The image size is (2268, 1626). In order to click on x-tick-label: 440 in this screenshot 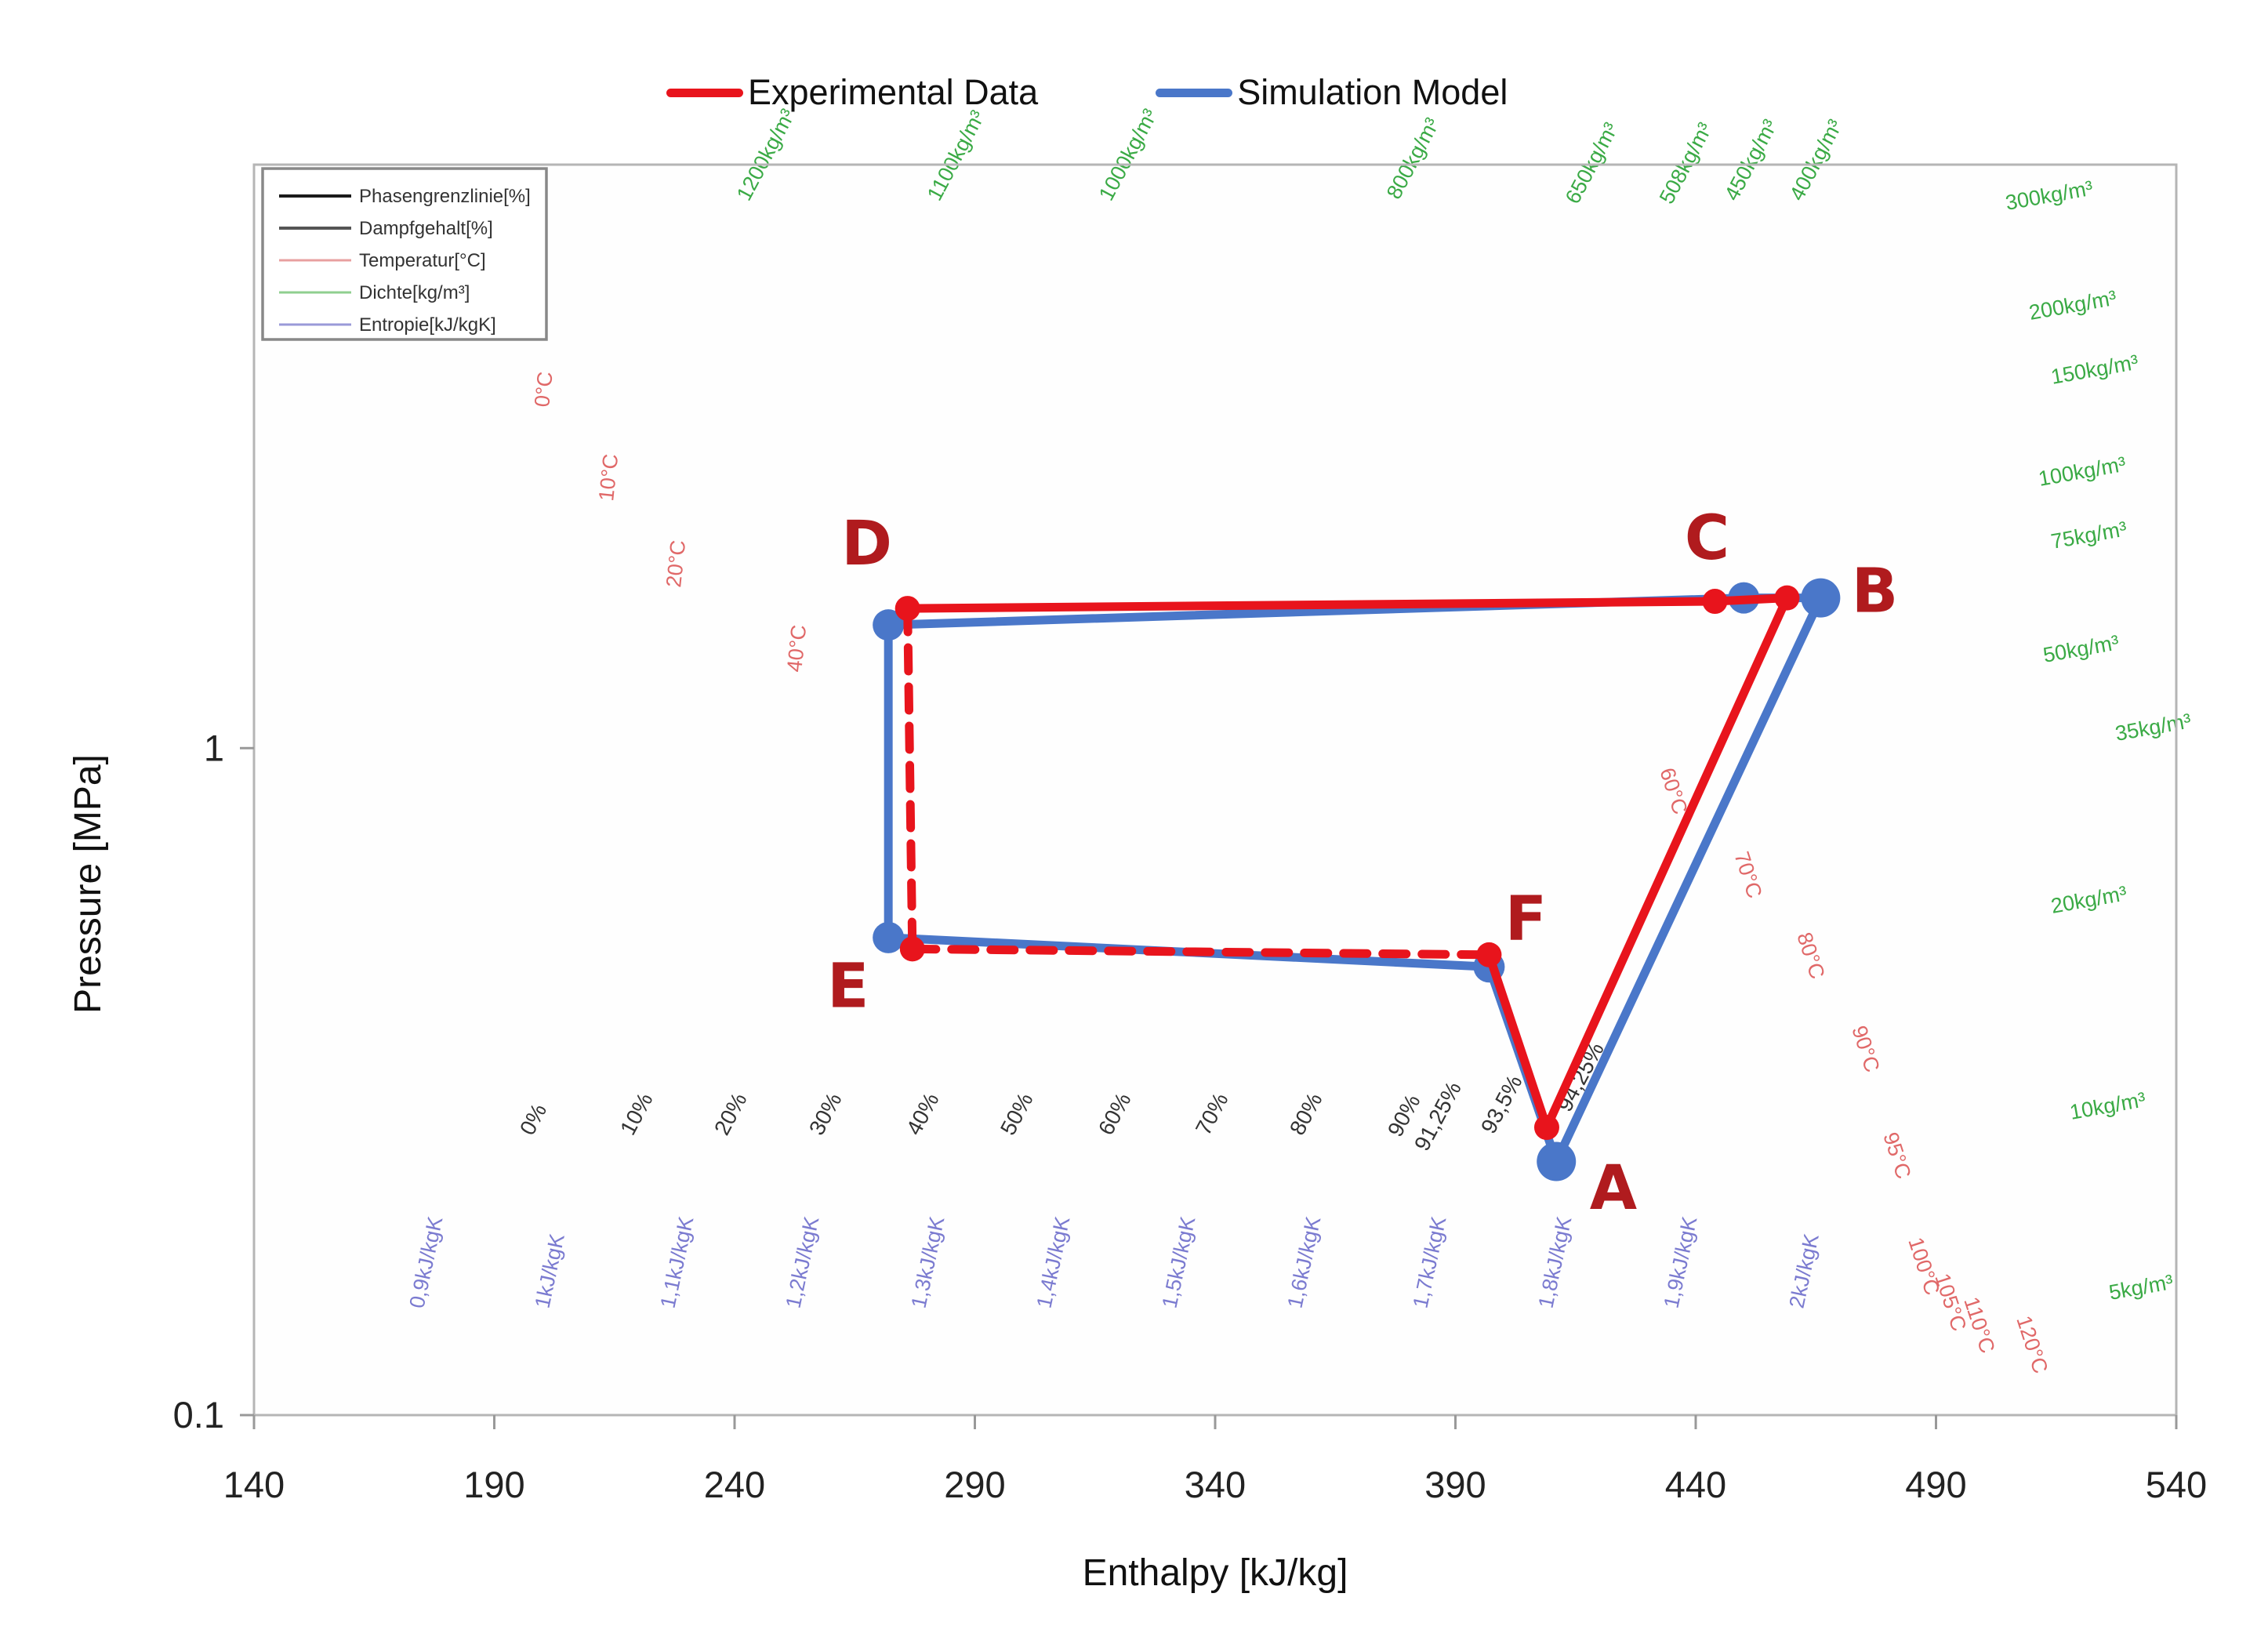, I will do `click(1695, 1484)`.